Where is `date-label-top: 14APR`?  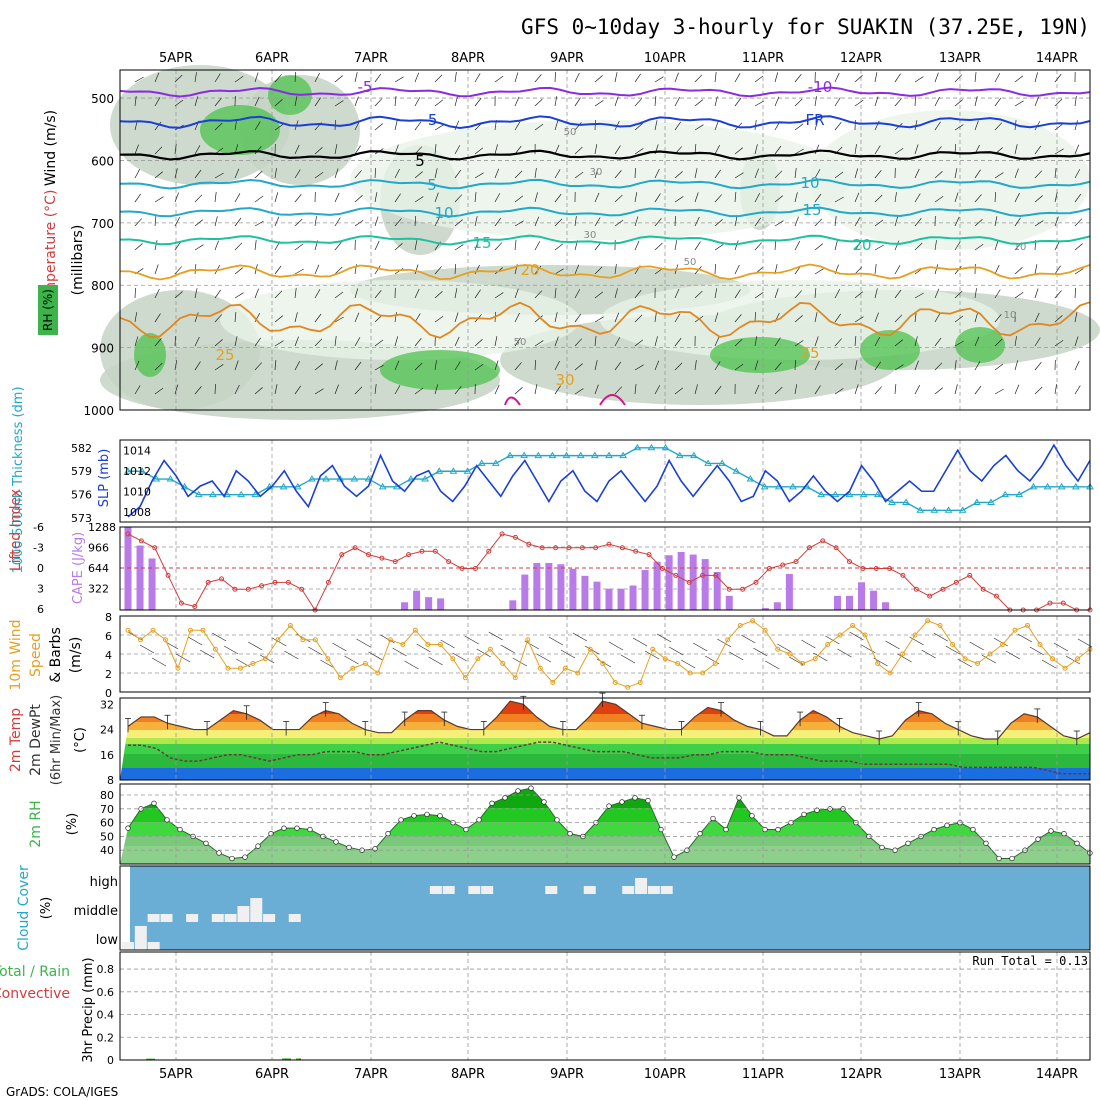 date-label-top: 14APR is located at coordinates (1057, 58).